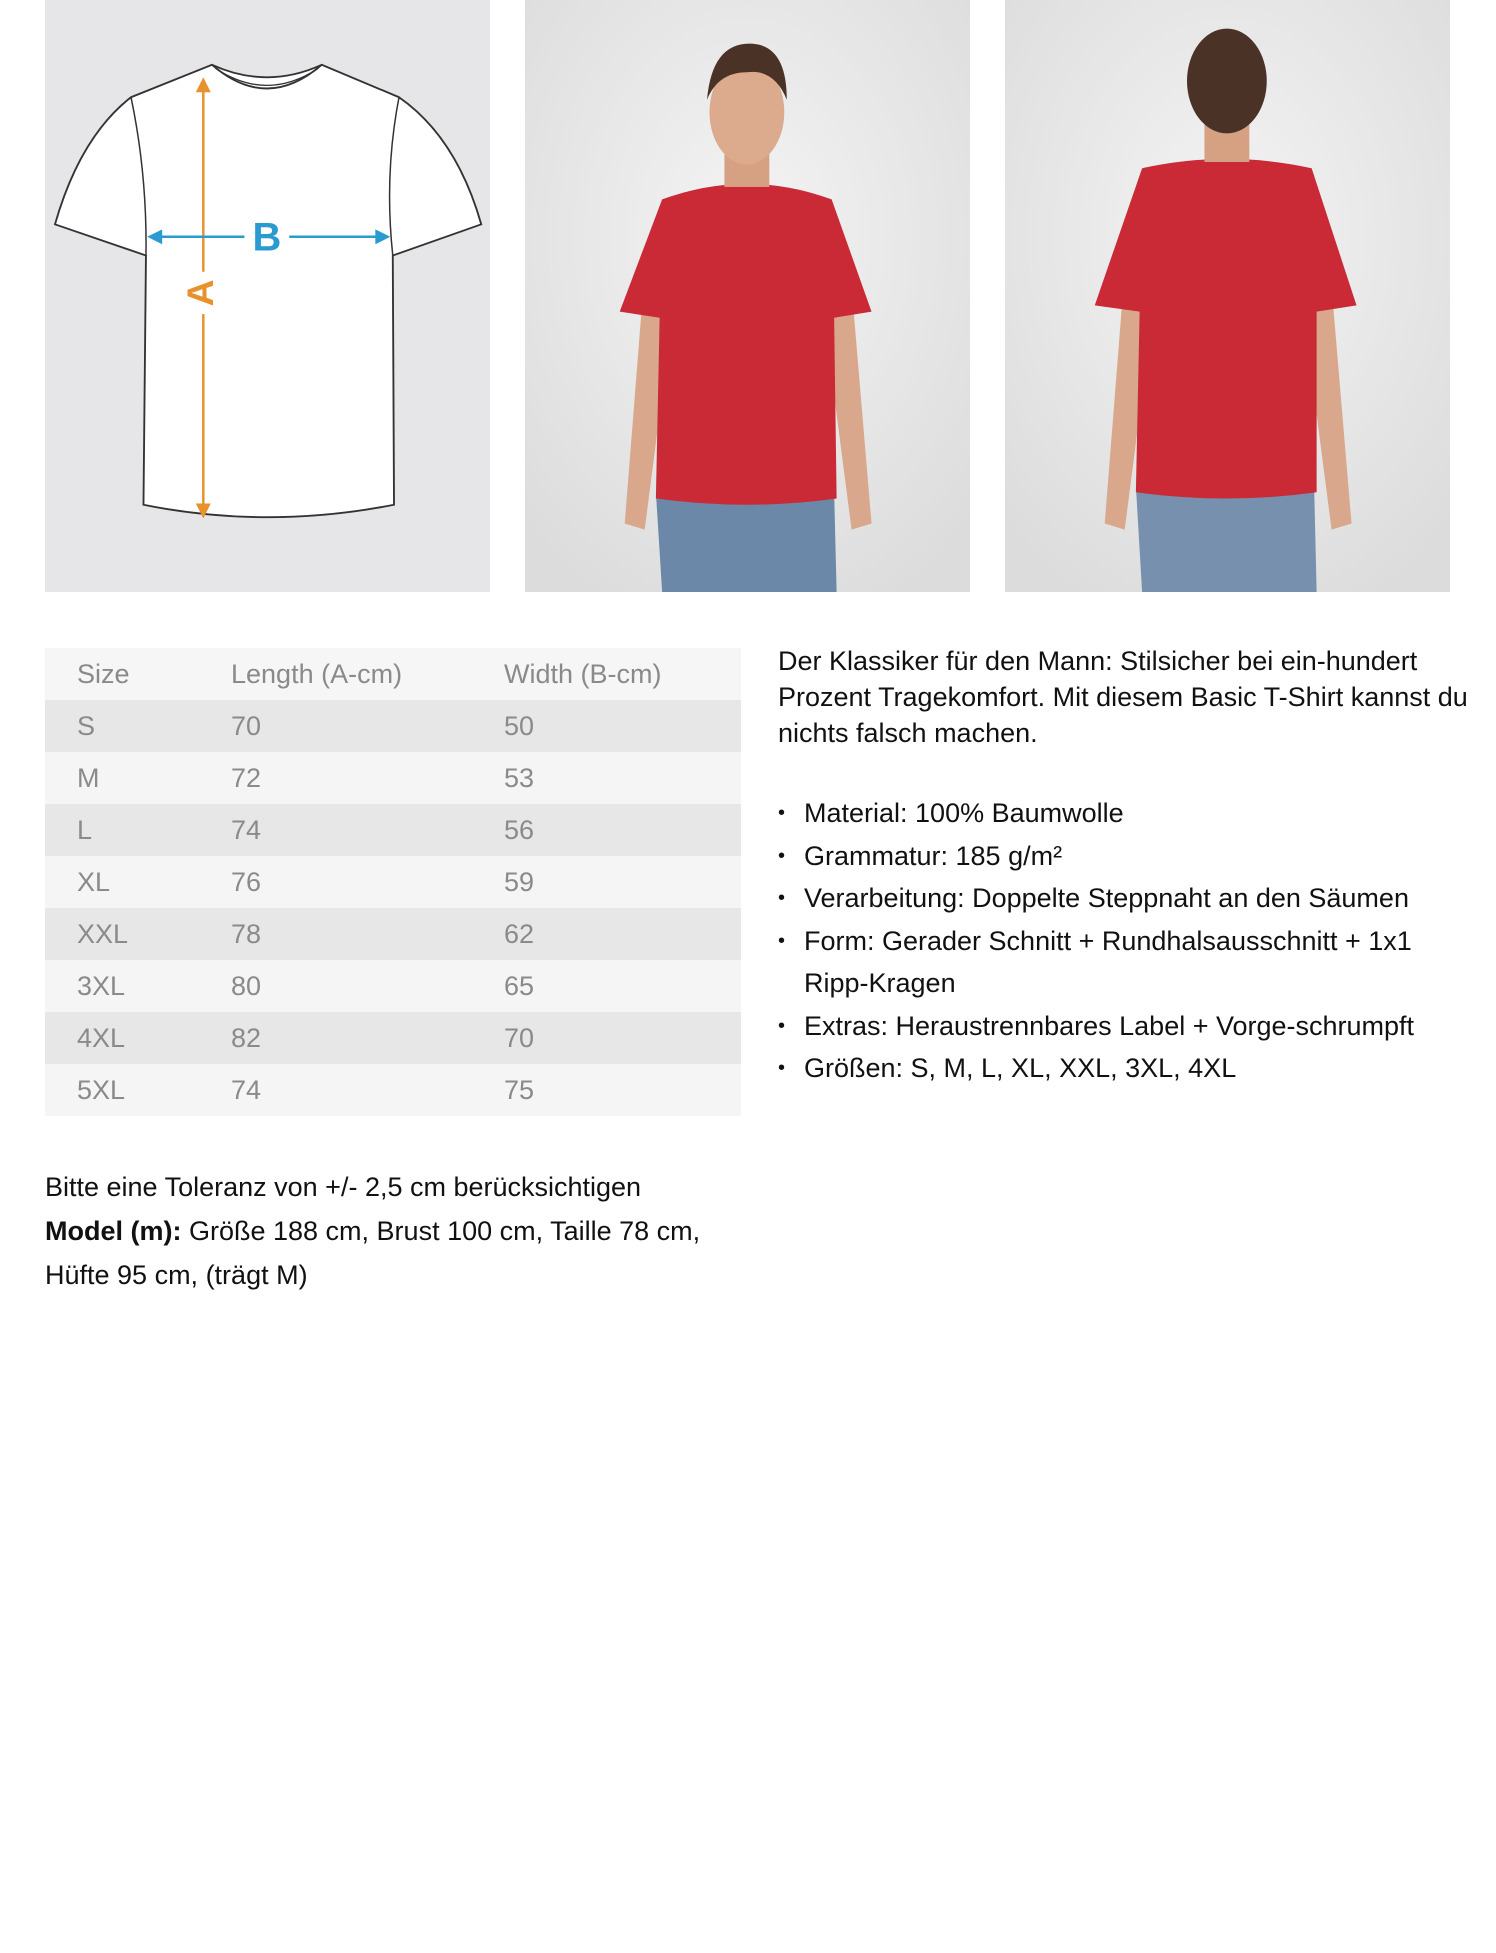 The height and width of the screenshot is (1953, 1496). I want to click on table-row: S 70 50, so click(393, 726).